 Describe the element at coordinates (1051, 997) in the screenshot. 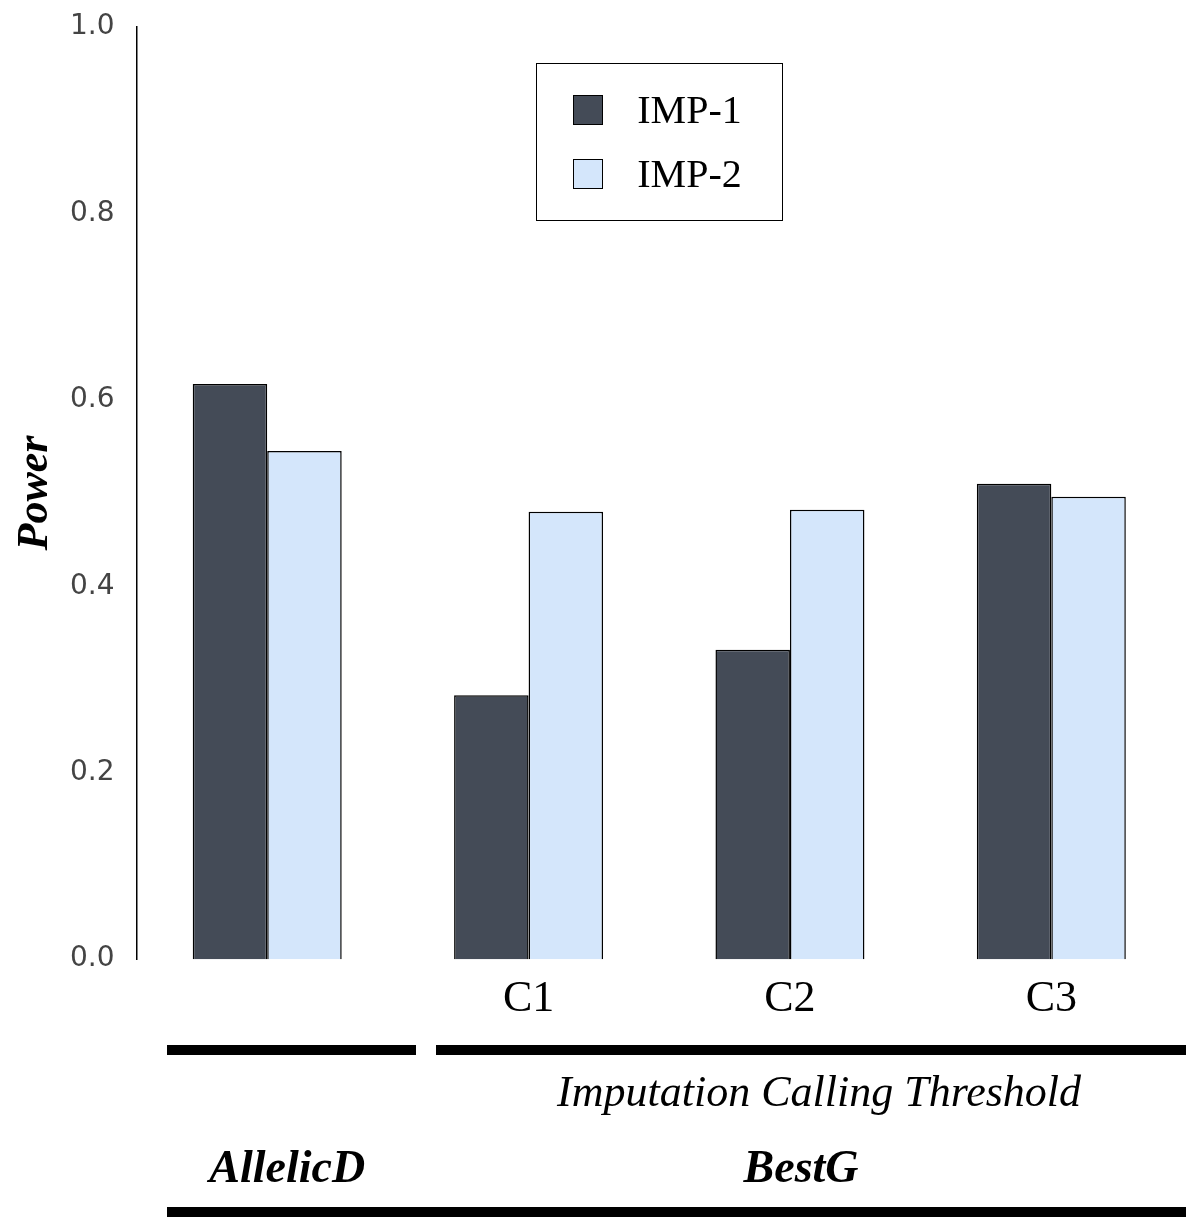

I see `x-tick-label: C3` at that location.